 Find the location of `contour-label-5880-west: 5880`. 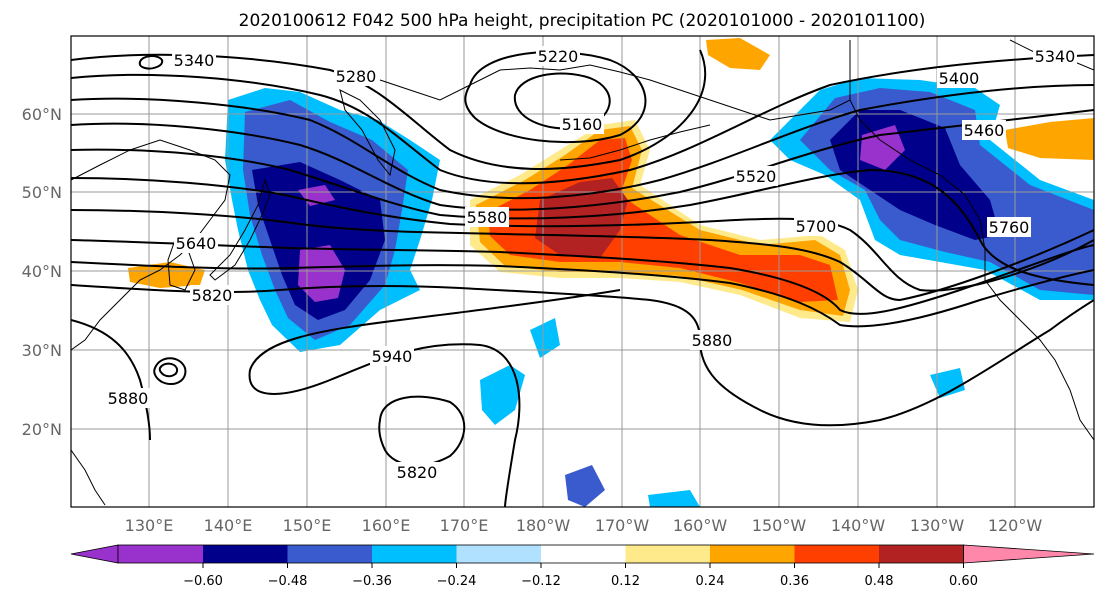

contour-label-5880-west: 5880 is located at coordinates (128, 398).